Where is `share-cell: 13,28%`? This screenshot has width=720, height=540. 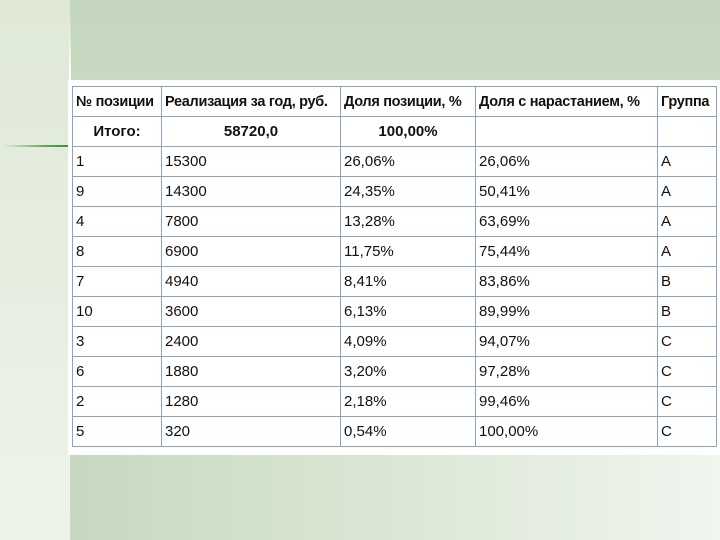 share-cell: 13,28% is located at coordinates (408, 221).